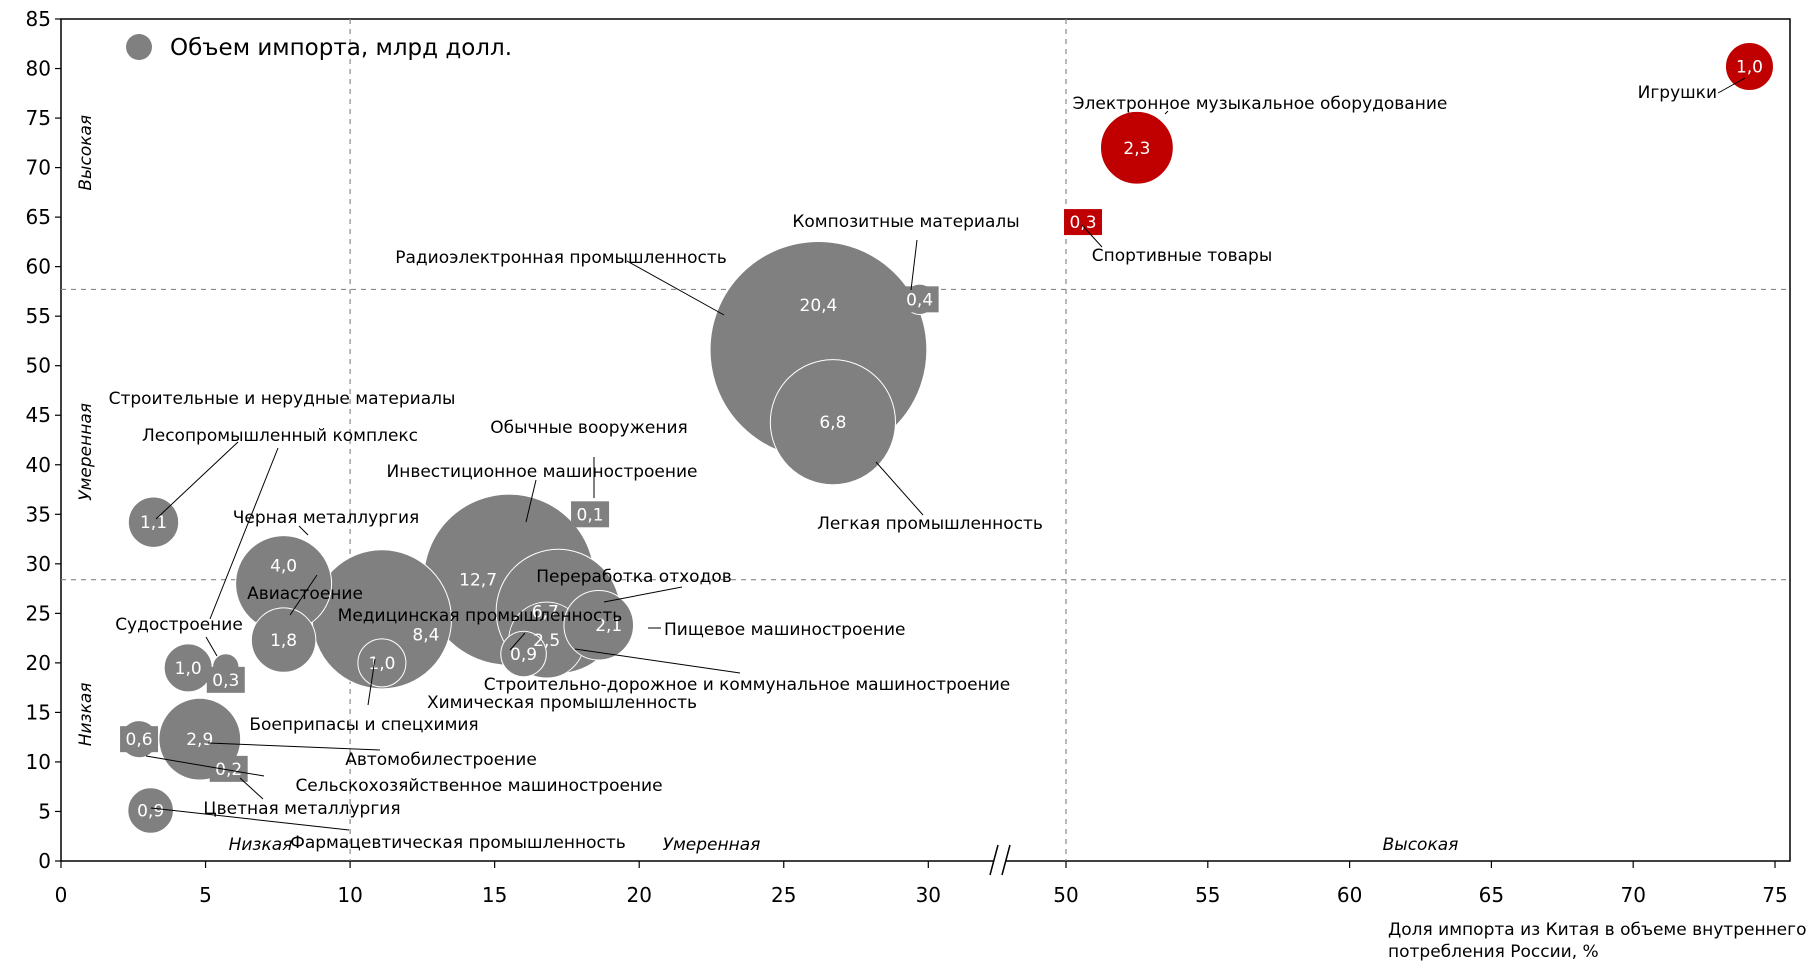 This screenshot has height=967, width=1806. What do you see at coordinates (38, 415) in the screenshot?
I see `y-tick-label: 45` at bounding box center [38, 415].